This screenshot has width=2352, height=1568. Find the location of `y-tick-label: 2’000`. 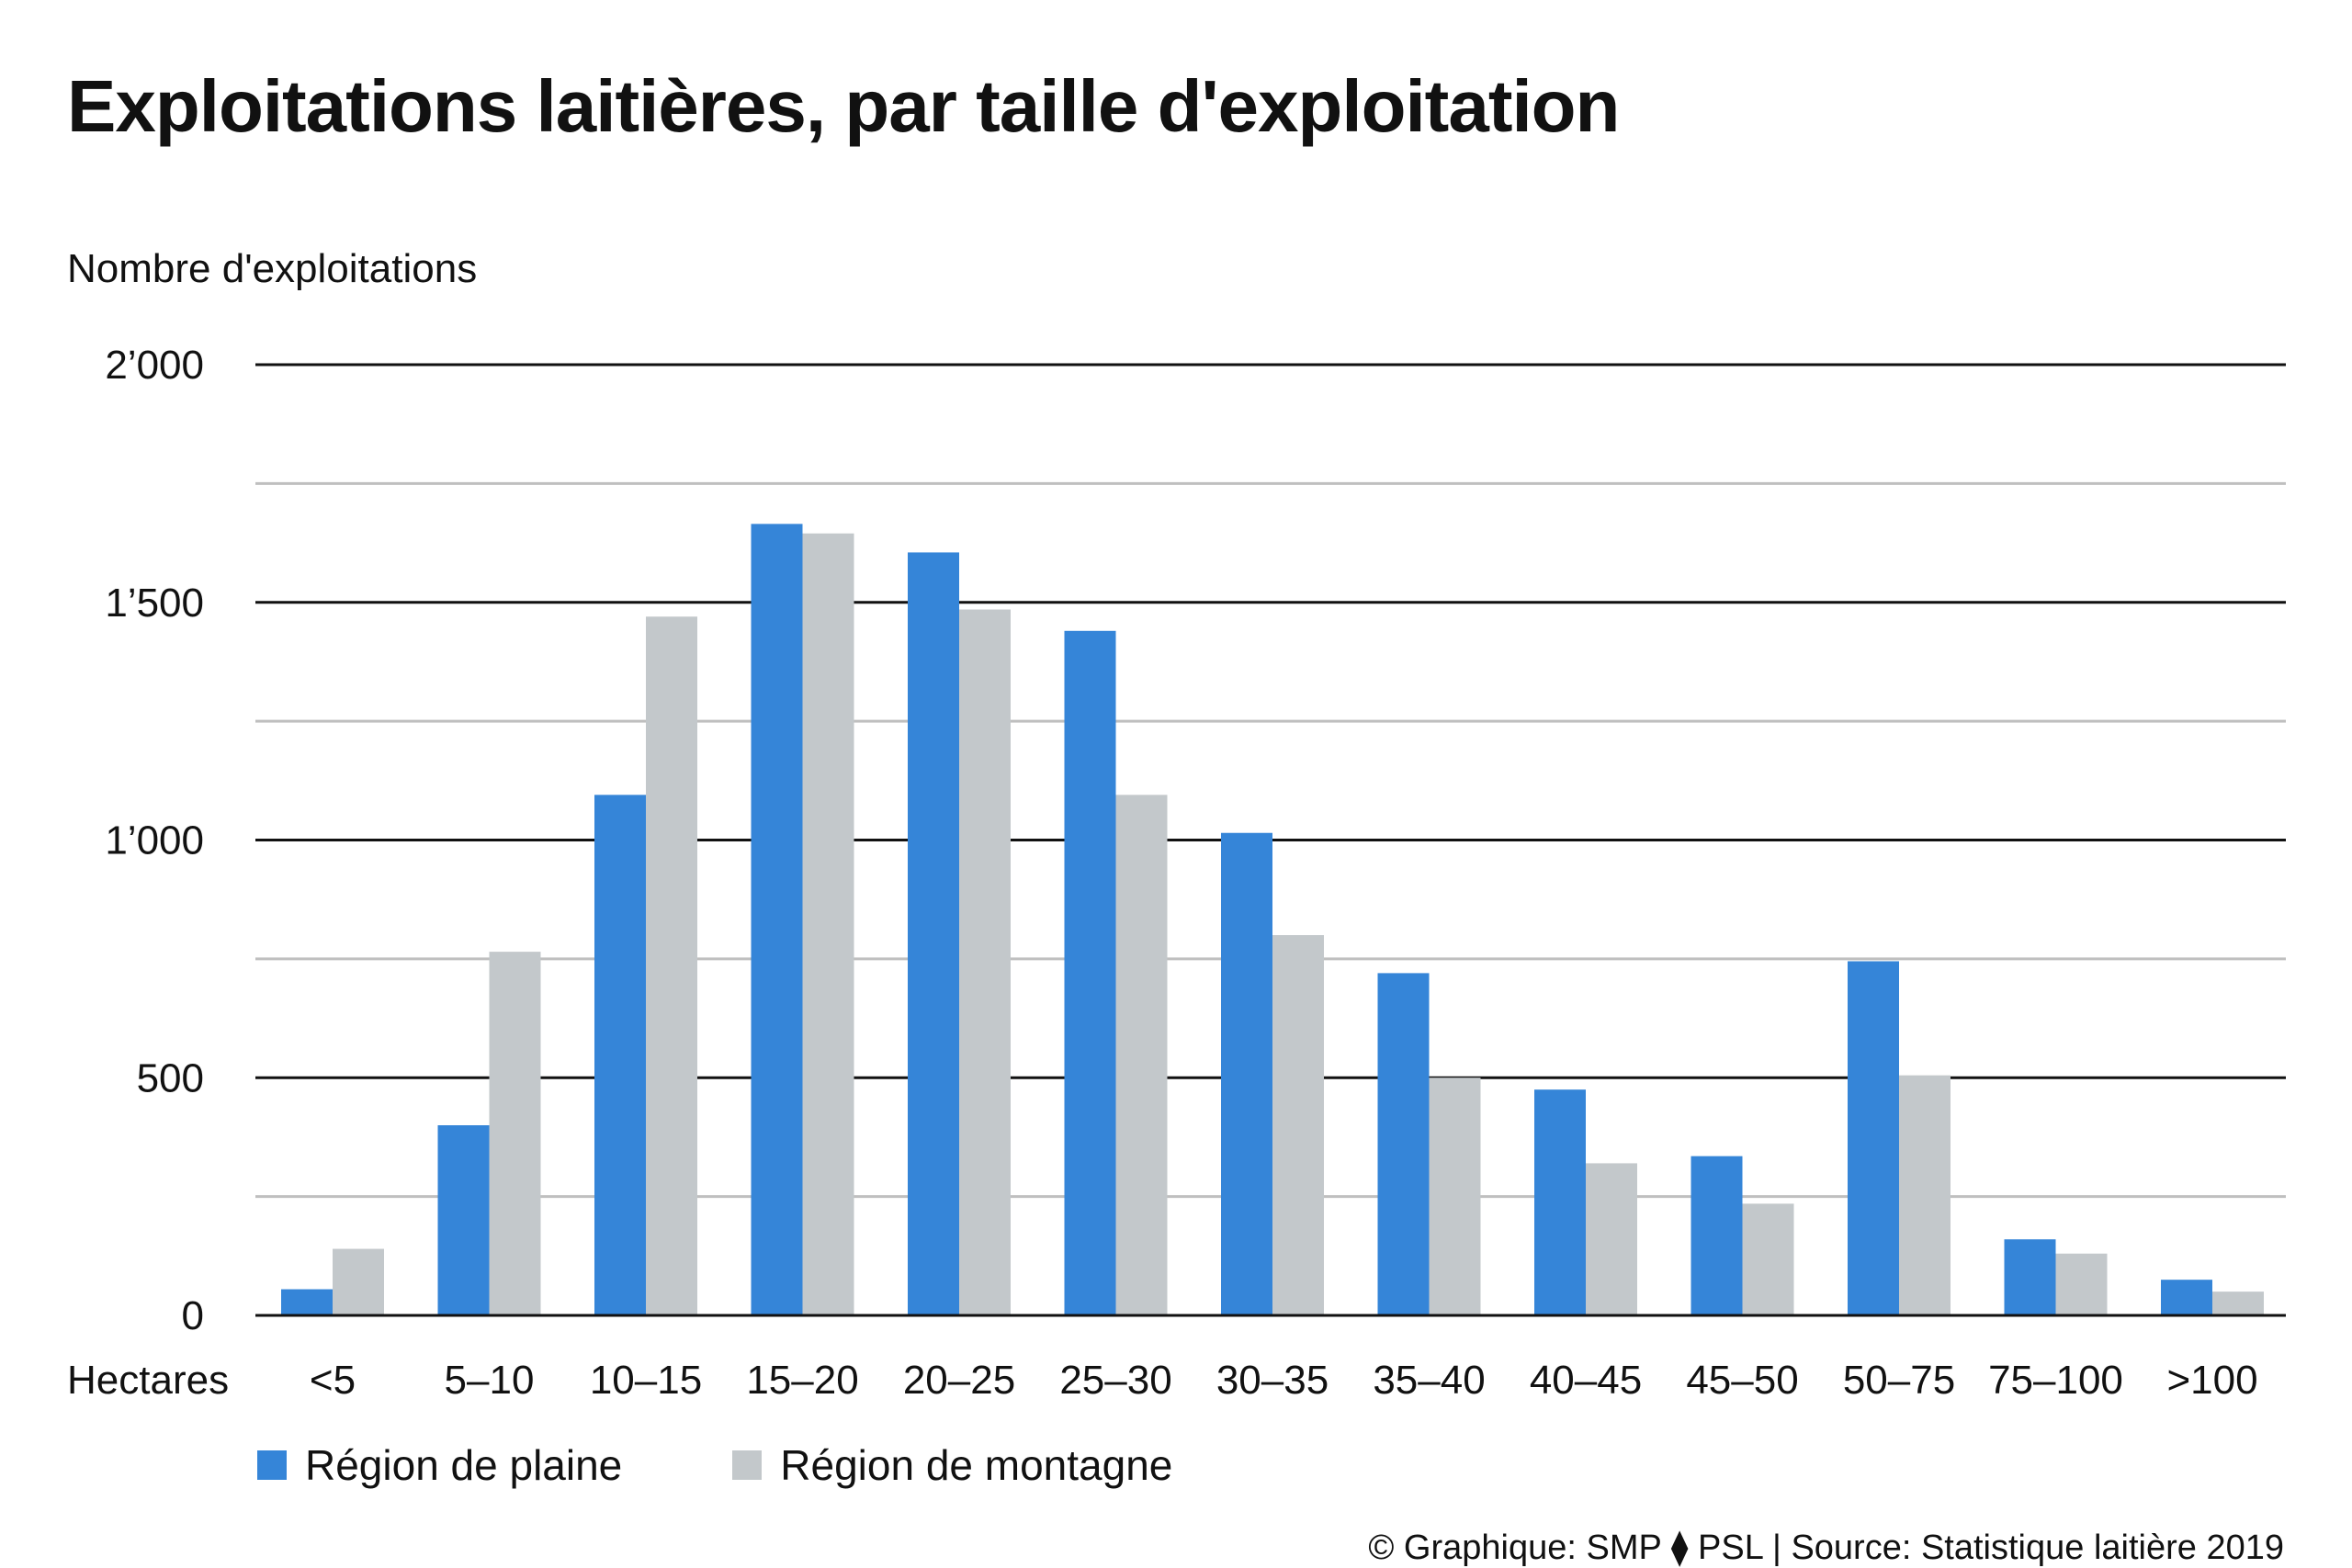

y-tick-label: 2’000 is located at coordinates (154, 365).